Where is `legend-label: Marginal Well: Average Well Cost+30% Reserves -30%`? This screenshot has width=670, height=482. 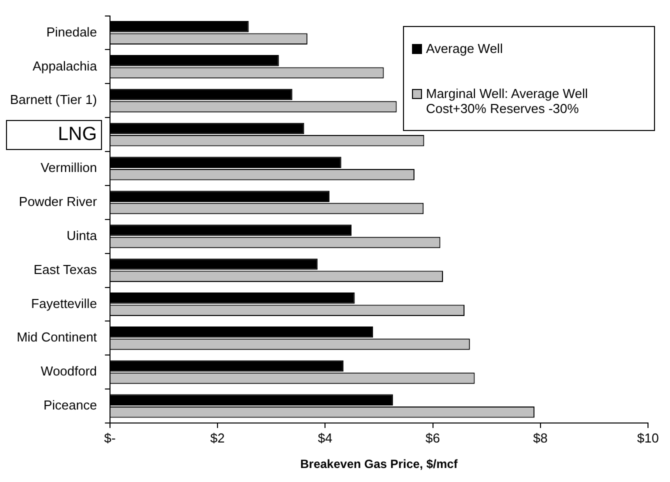
legend-label: Marginal Well: Average Well Cost+30% Reserves -30% is located at coordinates (507, 101).